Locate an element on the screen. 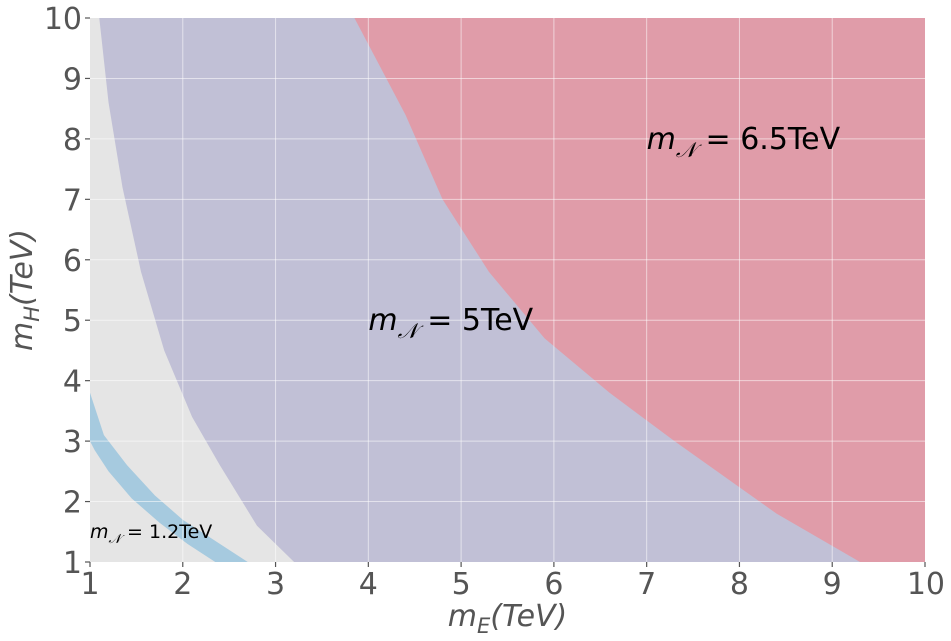 The height and width of the screenshot is (641, 951). y-tick-label: 2 is located at coordinates (72, 503).